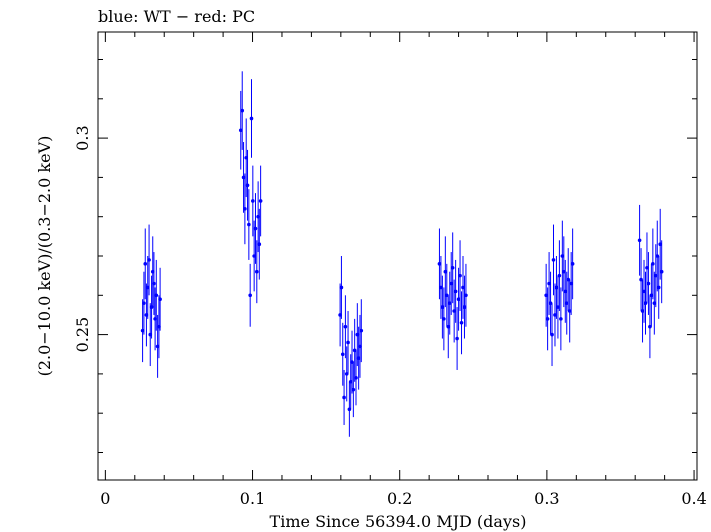 The width and height of the screenshot is (711, 532). What do you see at coordinates (82, 137) in the screenshot?
I see `y-tick-label: 0.3` at bounding box center [82, 137].